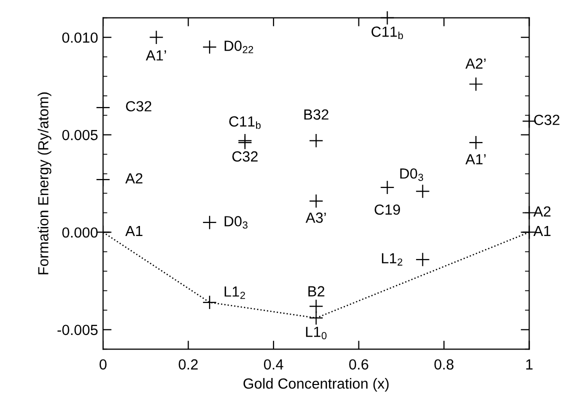 The height and width of the screenshot is (406, 579). I want to click on y-tick-label: 0.005, so click(80, 135).